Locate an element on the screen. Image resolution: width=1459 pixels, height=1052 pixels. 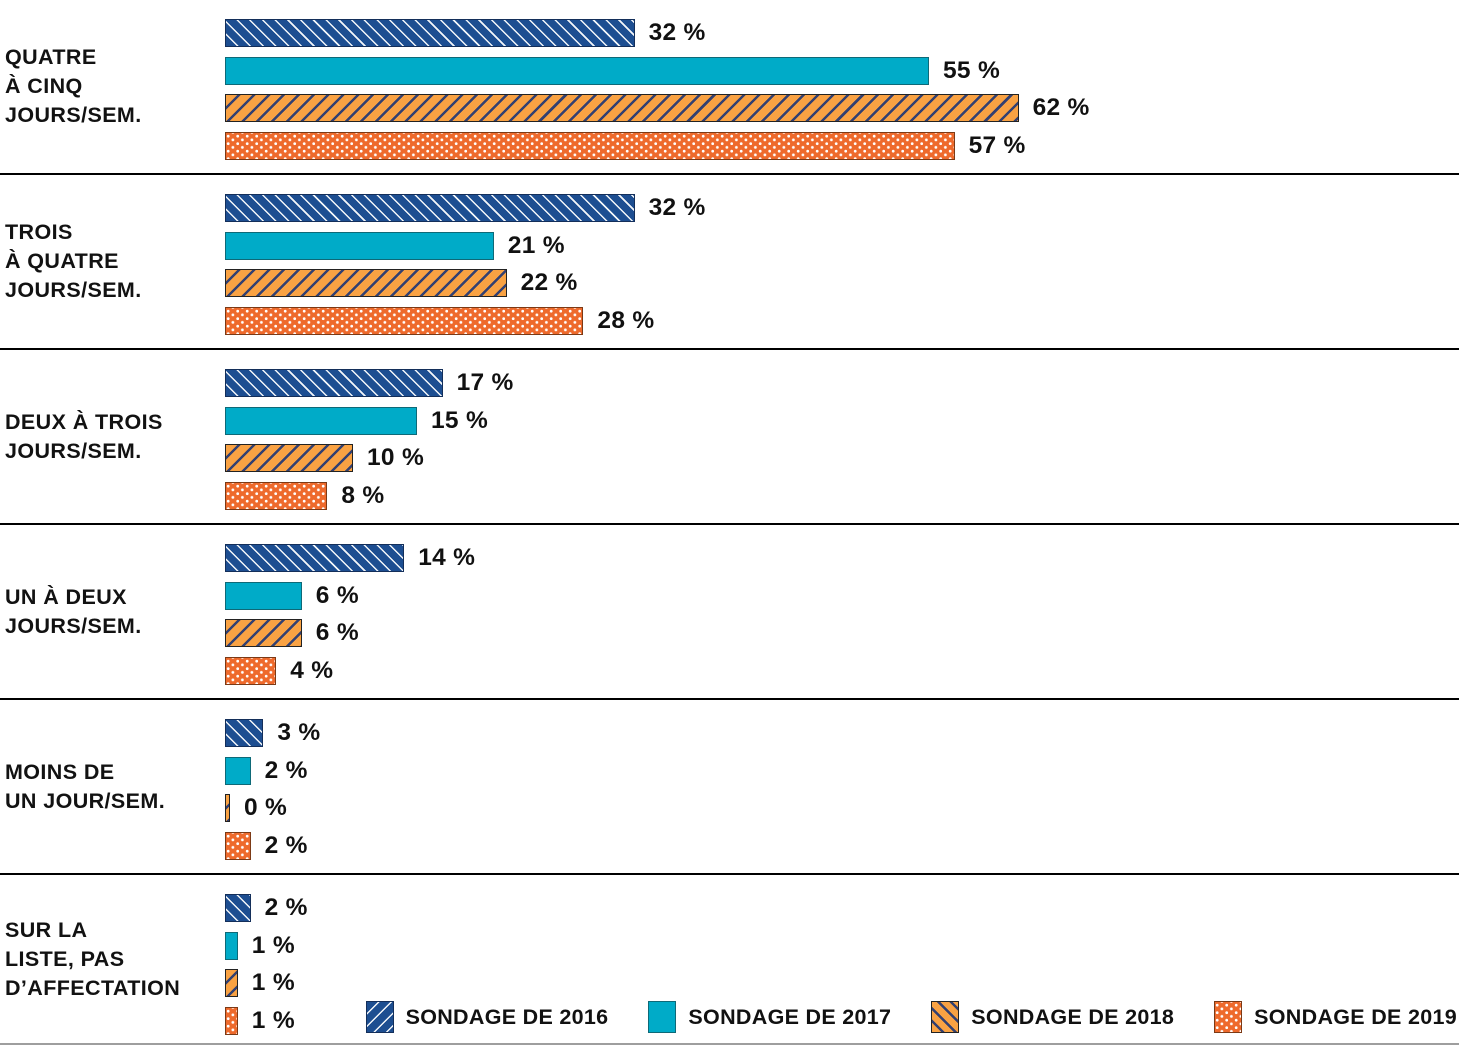
bar-value-label: 22 % is located at coordinates (549, 282).